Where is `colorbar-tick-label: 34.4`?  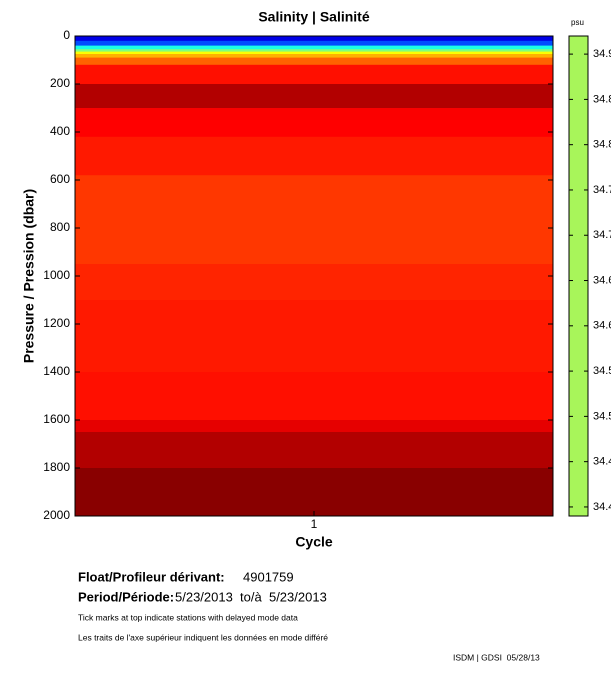 colorbar-tick-label: 34.4 is located at coordinates (602, 507).